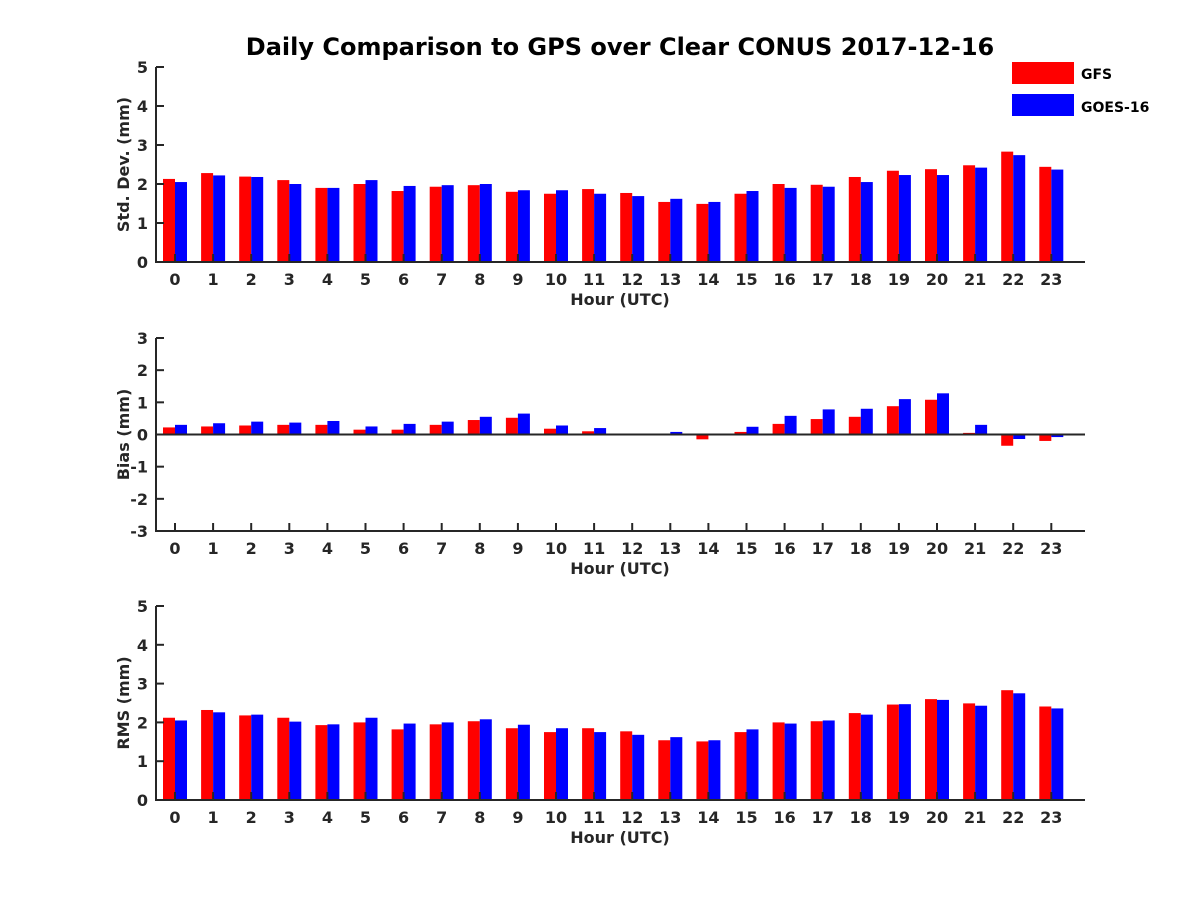 This screenshot has width=1200, height=900. I want to click on y-tick-label: 5, so click(142, 606).